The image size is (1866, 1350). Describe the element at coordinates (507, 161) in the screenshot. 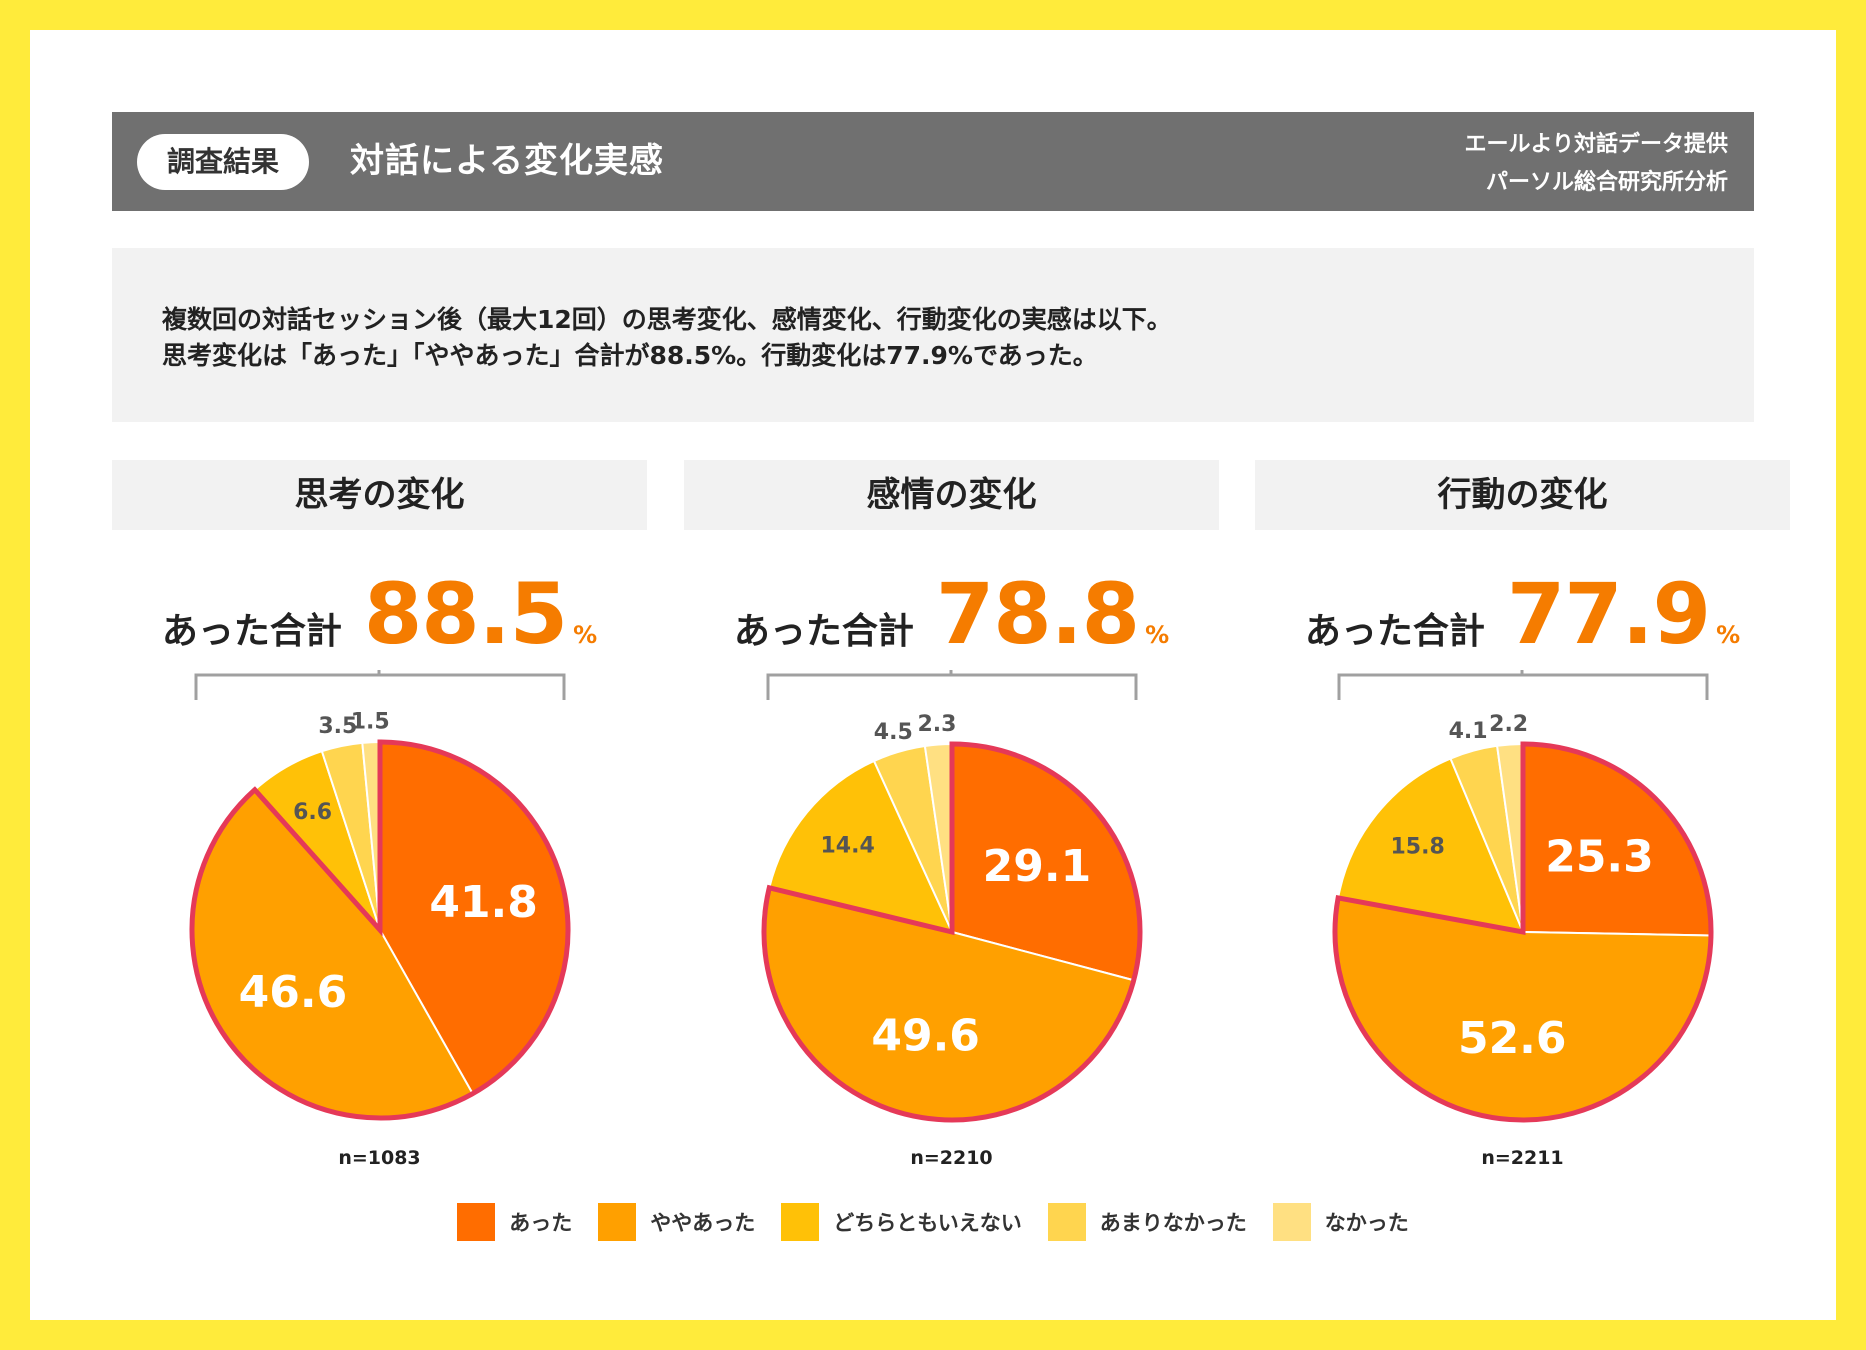

I see `page-title: 対話による変化実感` at that location.